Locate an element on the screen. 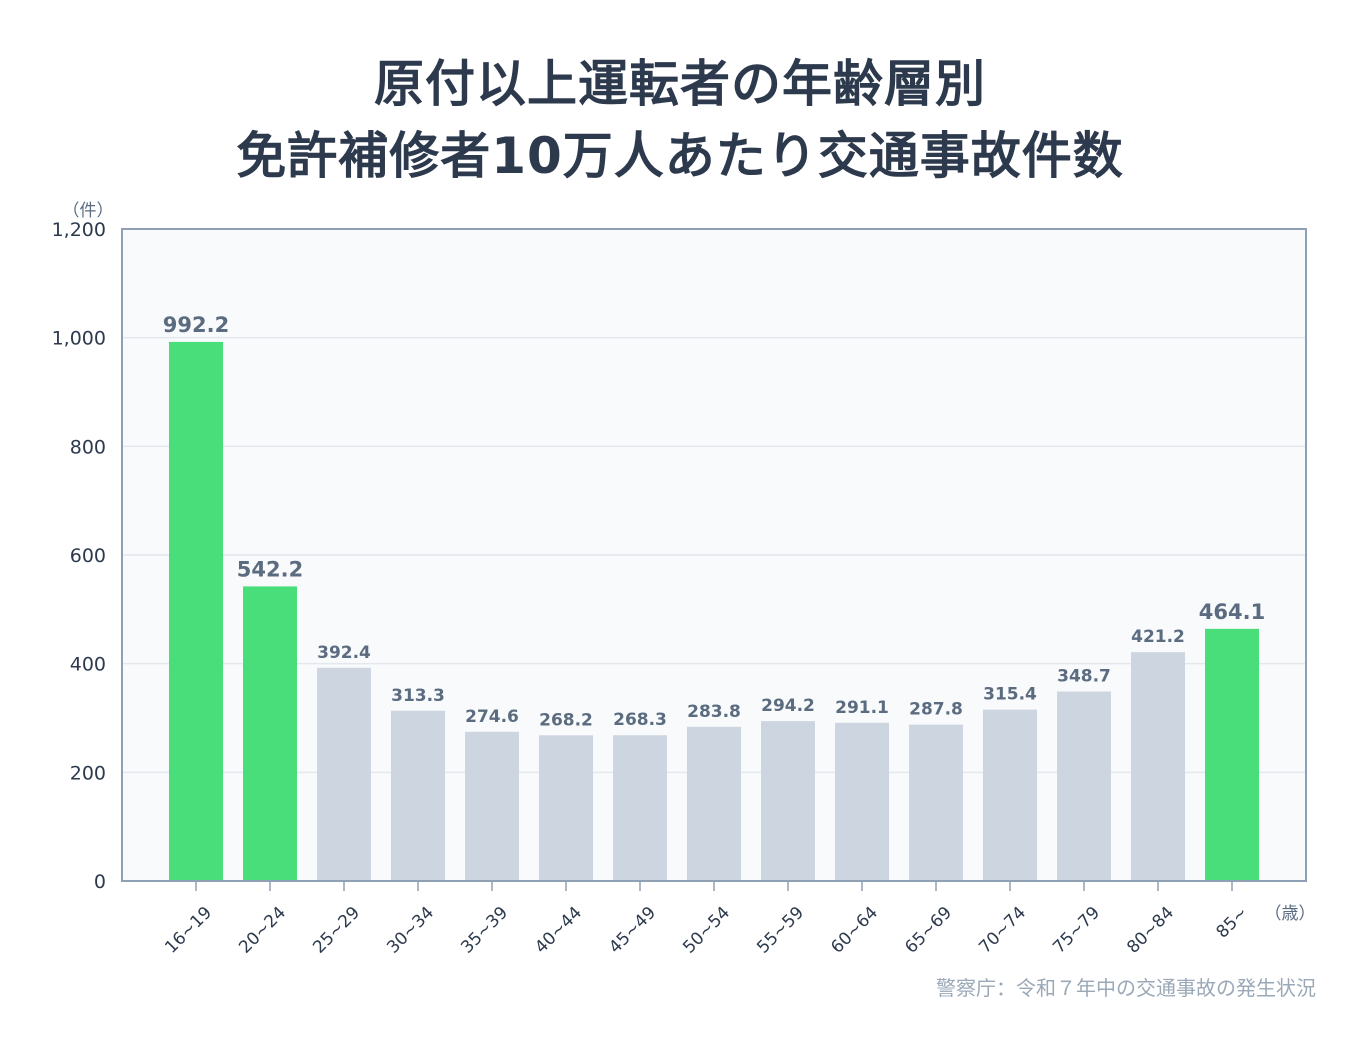 This screenshot has width=1360, height=1039. value-label: 313.3 is located at coordinates (418, 696).